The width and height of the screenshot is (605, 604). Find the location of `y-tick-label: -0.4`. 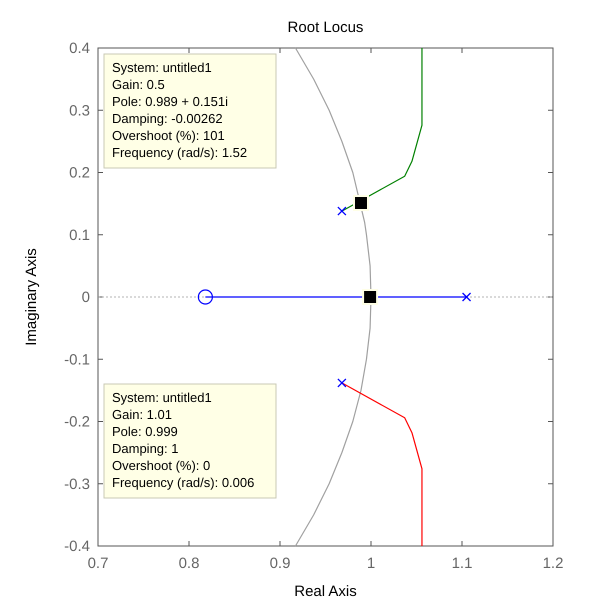

y-tick-label: -0.4 is located at coordinates (77, 546).